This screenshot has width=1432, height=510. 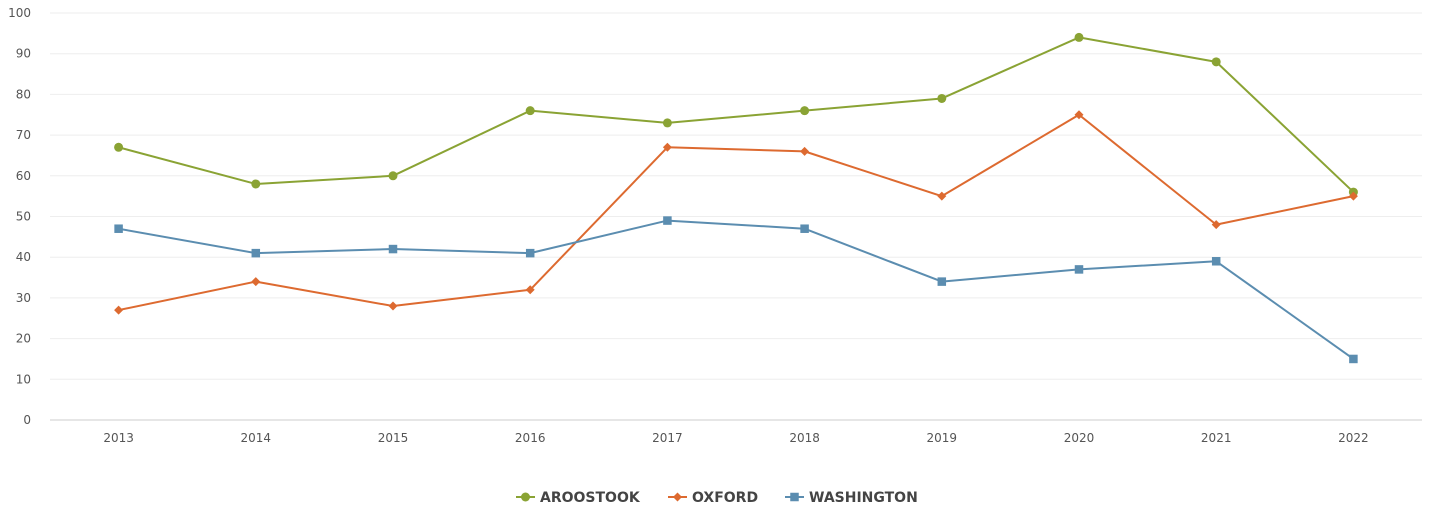 I want to click on legend-label-aroostook: AROOSTOOK, so click(x=590, y=498).